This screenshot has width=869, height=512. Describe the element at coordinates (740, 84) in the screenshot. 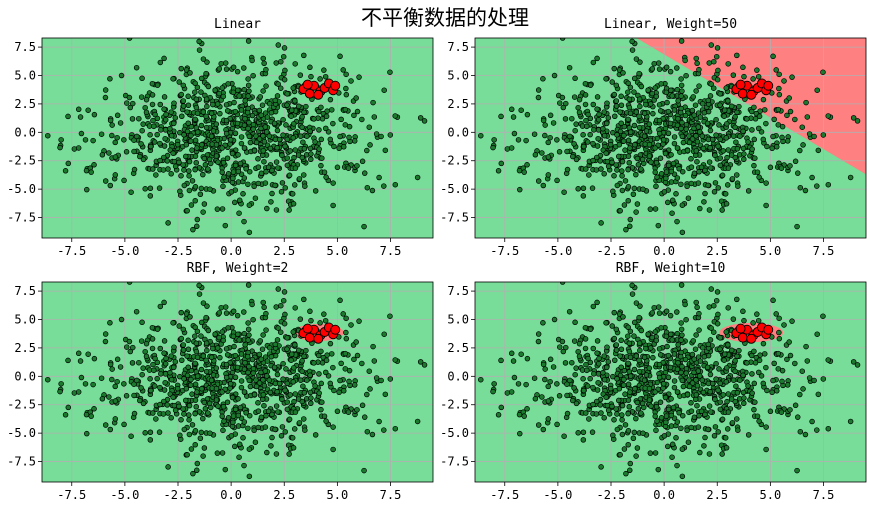

I see `data-point-minority` at that location.